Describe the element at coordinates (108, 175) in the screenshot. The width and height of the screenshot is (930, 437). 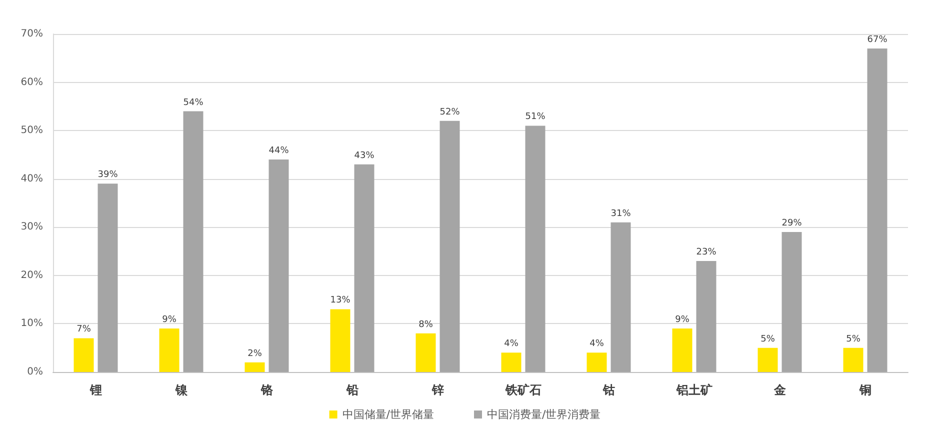
I see `data-label: 39%` at that location.